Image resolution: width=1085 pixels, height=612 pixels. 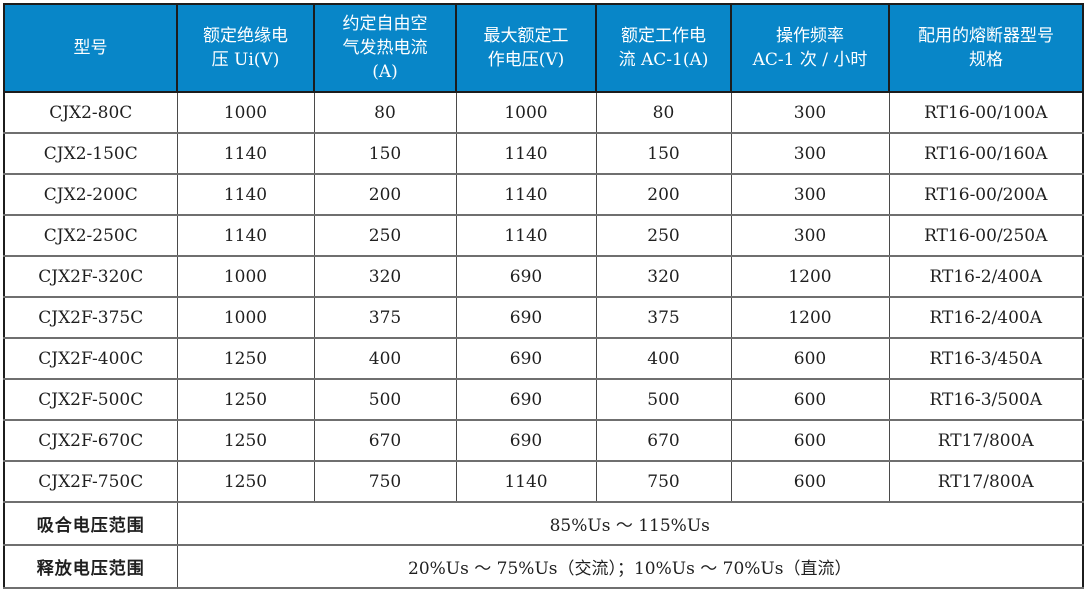 I want to click on header-cell-max-working-voltage: 最大额定工 作电压(V), so click(x=526, y=48).